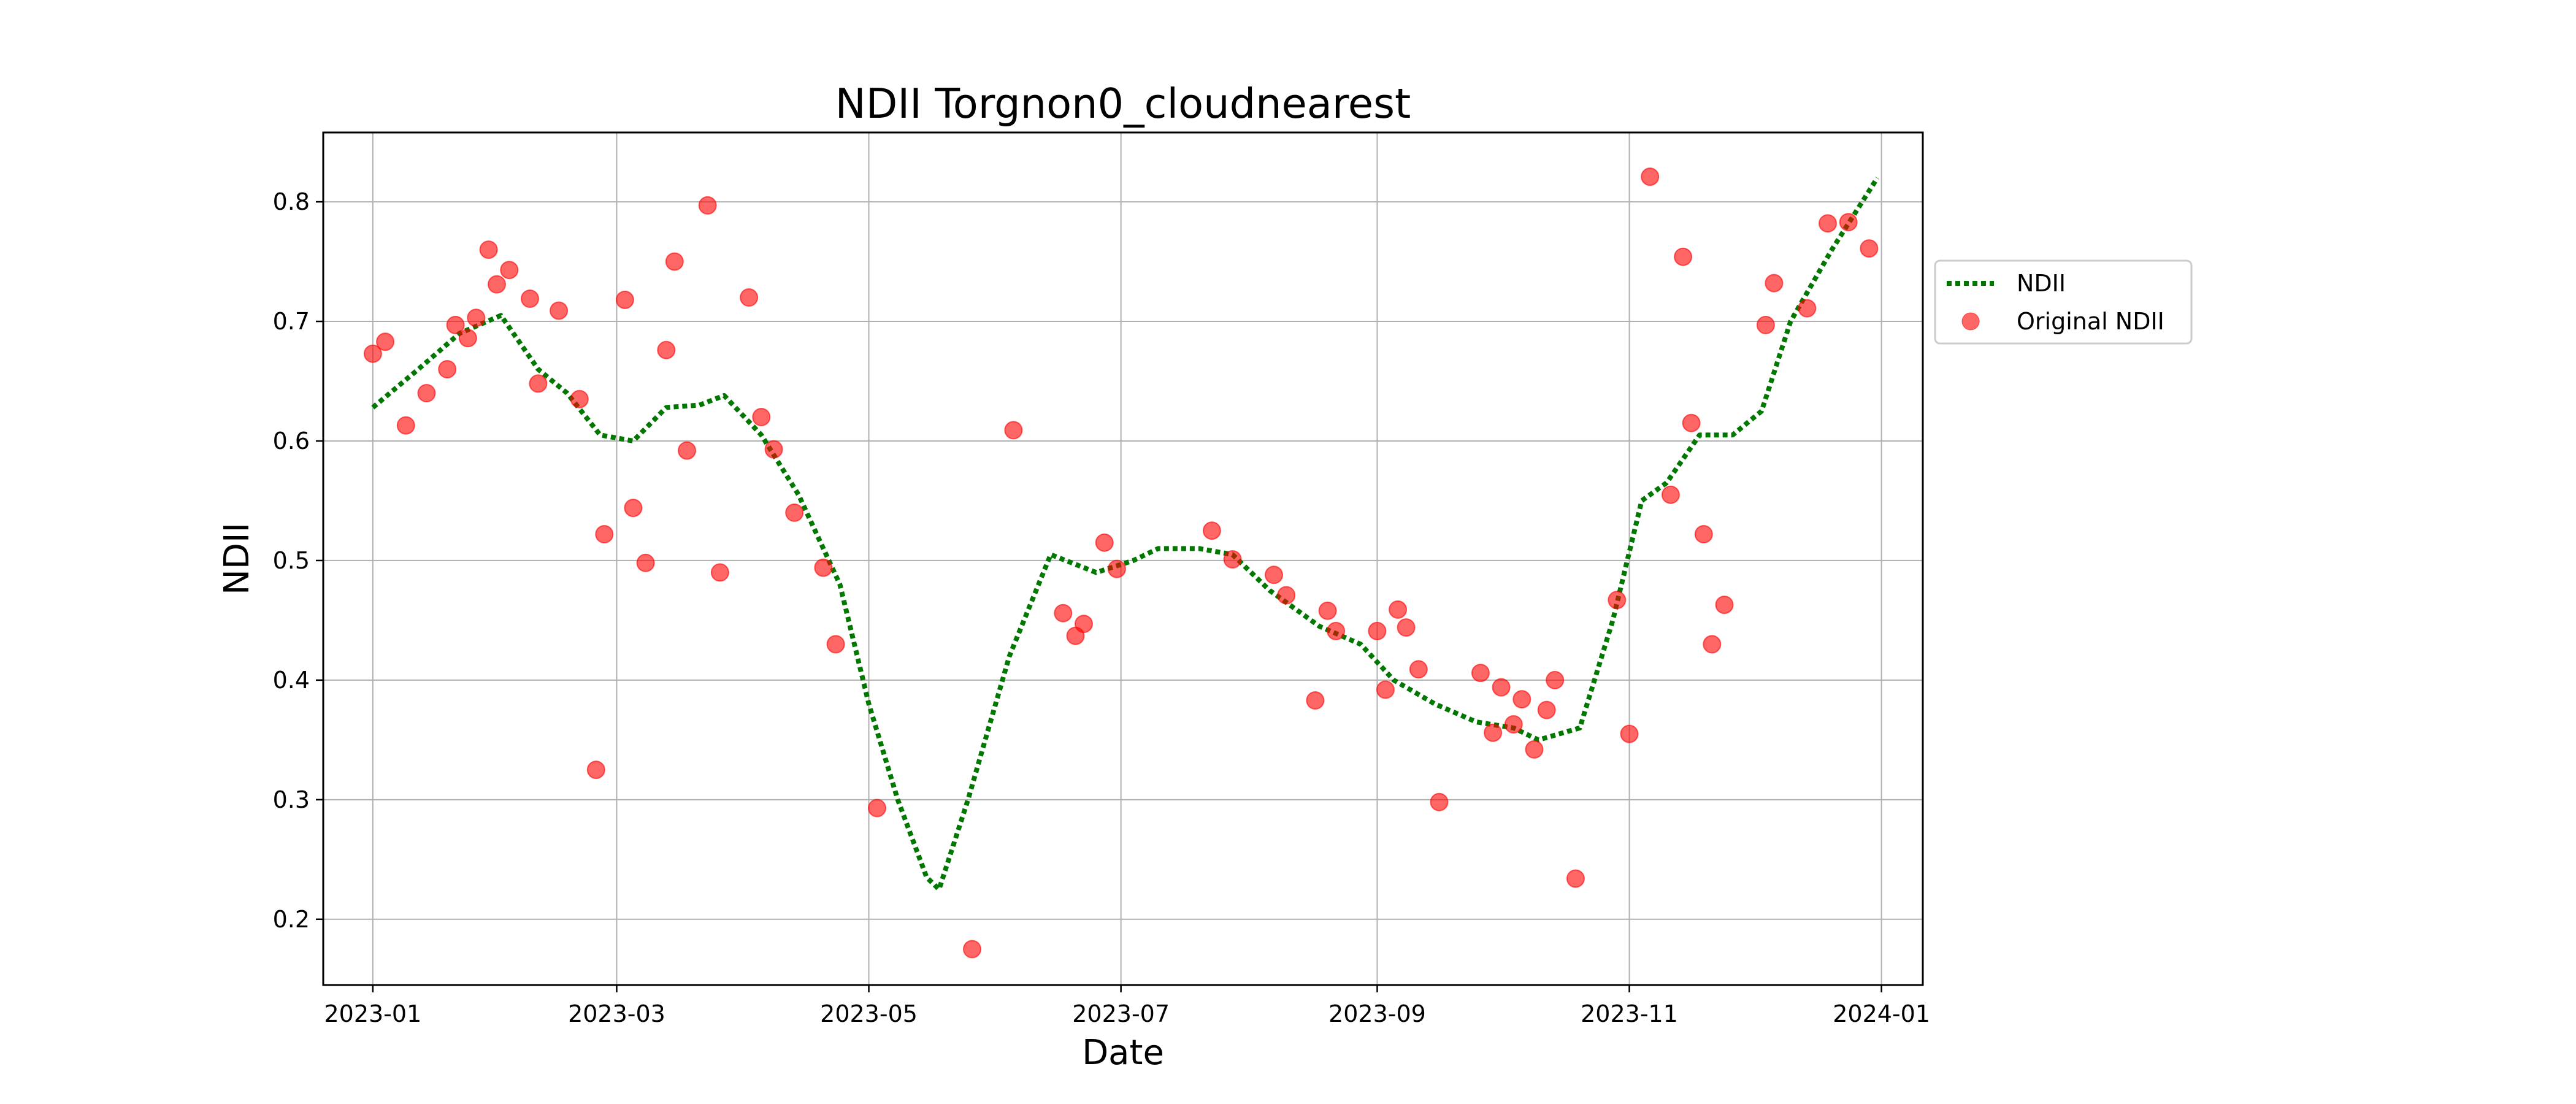 The width and height of the screenshot is (2576, 1104). What do you see at coordinates (237, 559) in the screenshot?
I see `y-axis-title: NDII` at bounding box center [237, 559].